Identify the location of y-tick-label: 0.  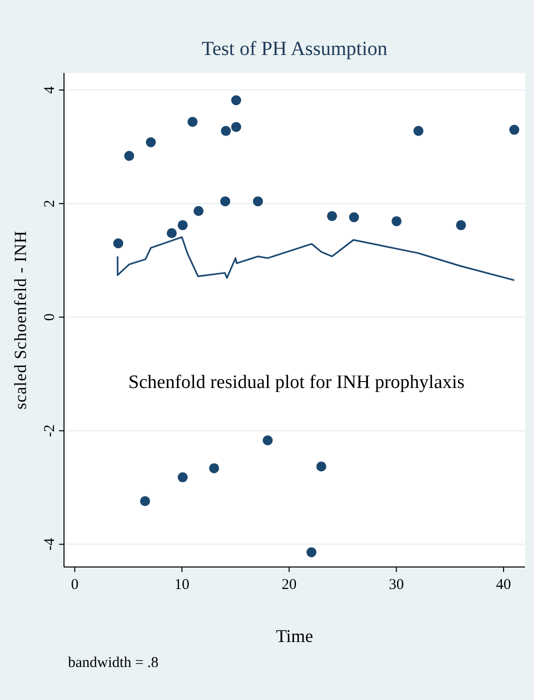
(50, 317).